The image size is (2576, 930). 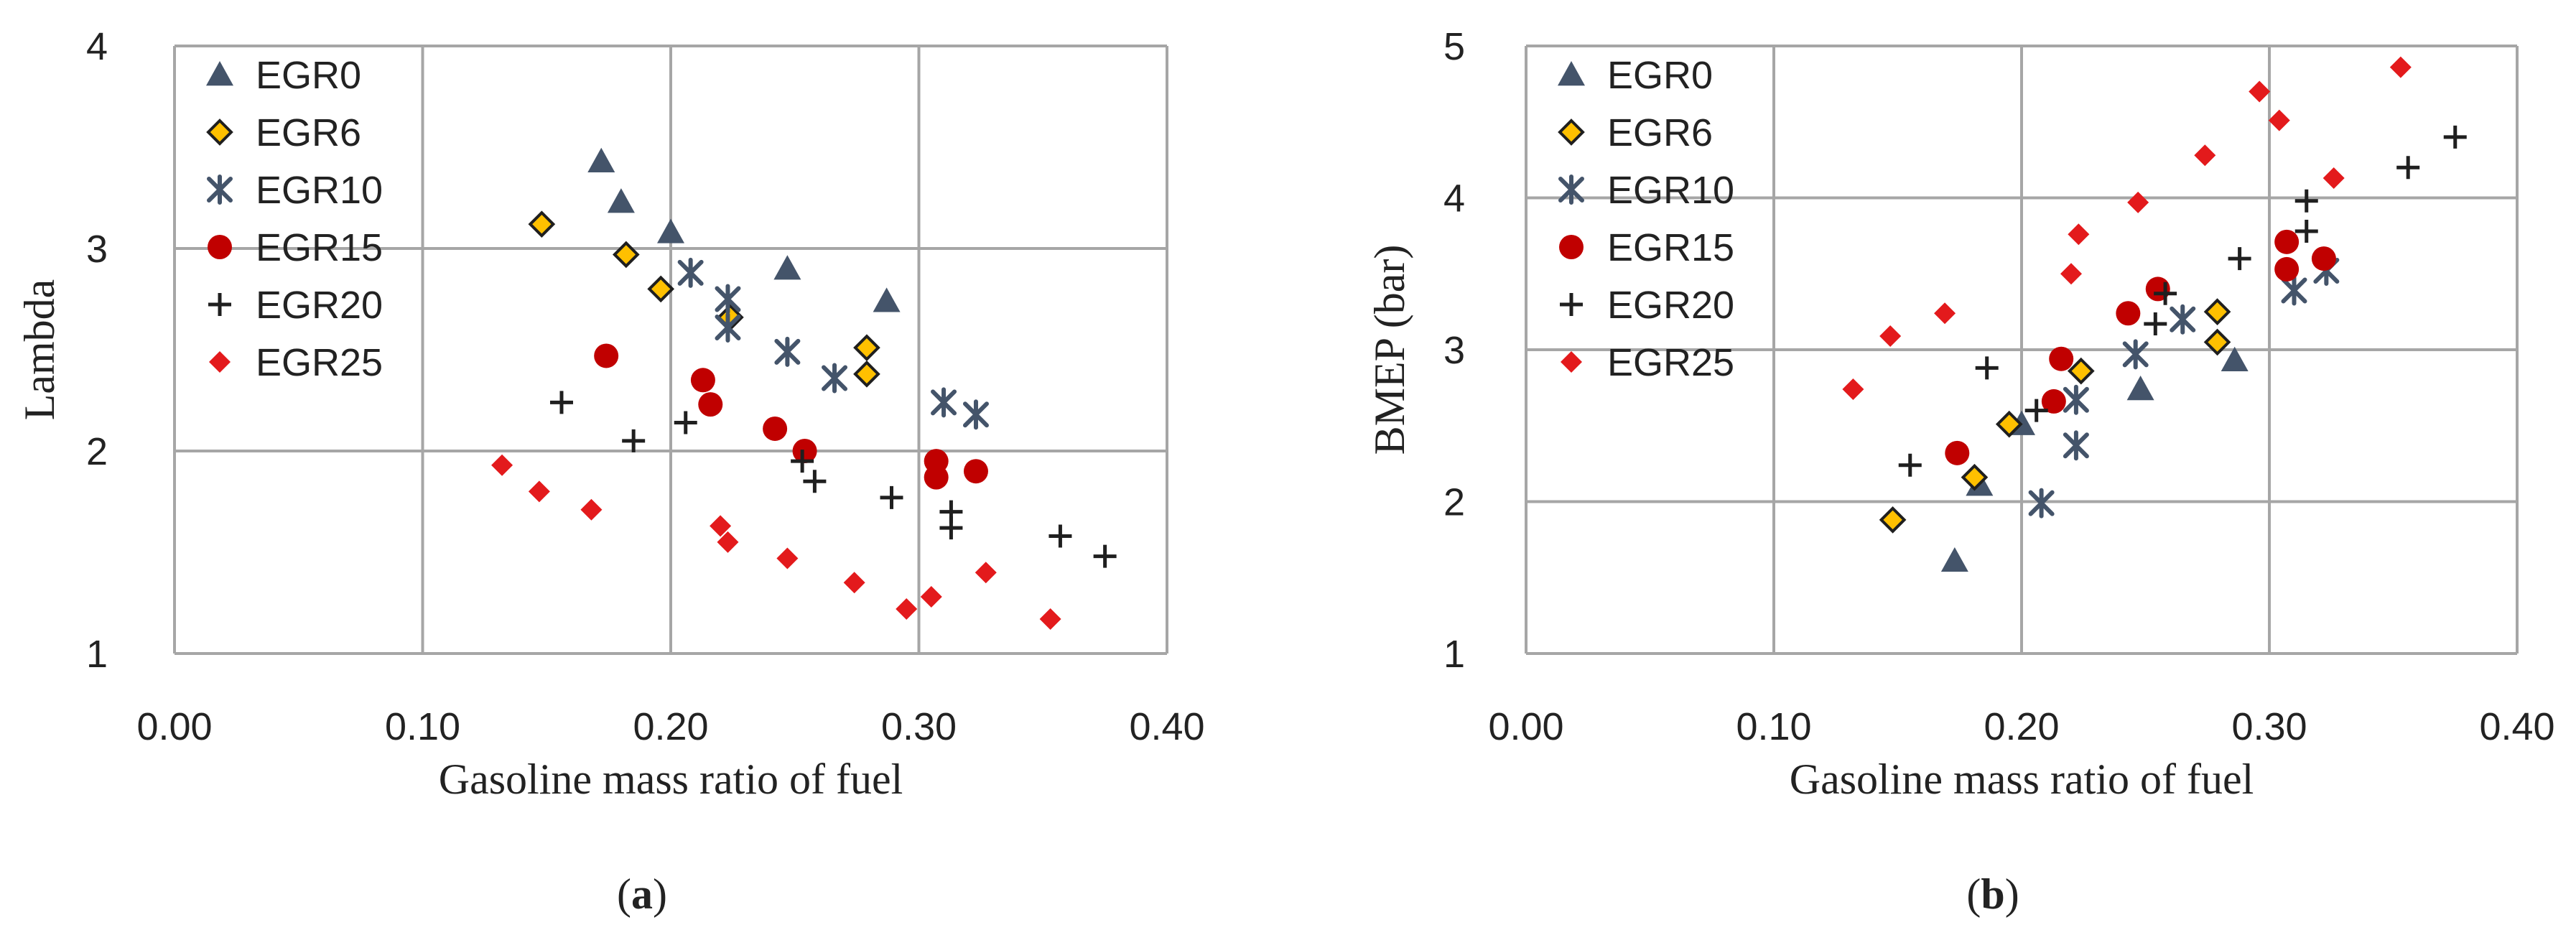 I want to click on y-tick-label: 3, so click(x=97, y=249).